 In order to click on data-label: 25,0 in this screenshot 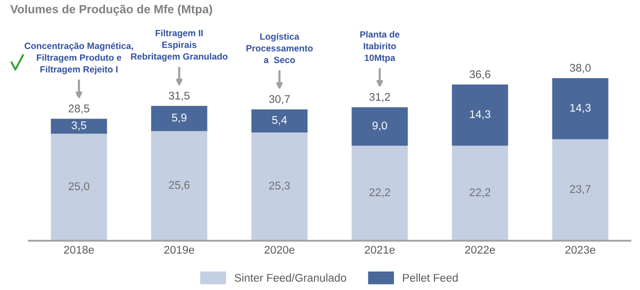, I will do `click(79, 187)`.